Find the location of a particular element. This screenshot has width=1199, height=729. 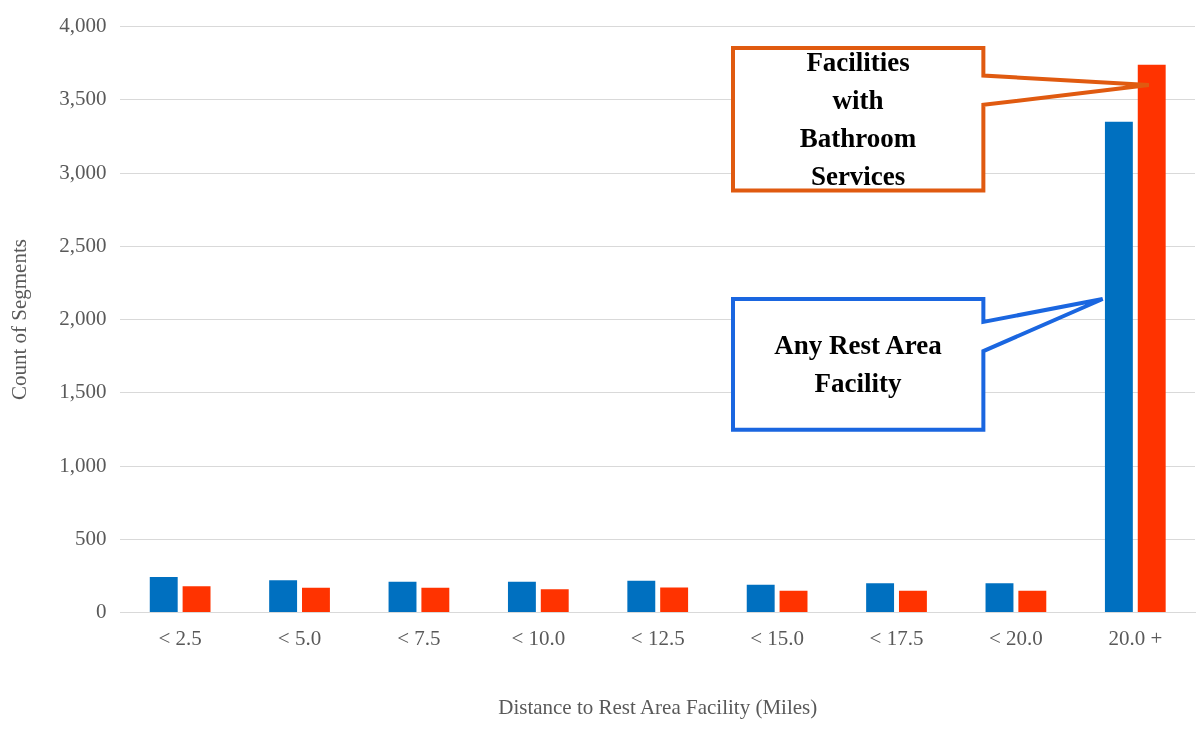

x-tick-label: < 2.5 is located at coordinates (180, 637).